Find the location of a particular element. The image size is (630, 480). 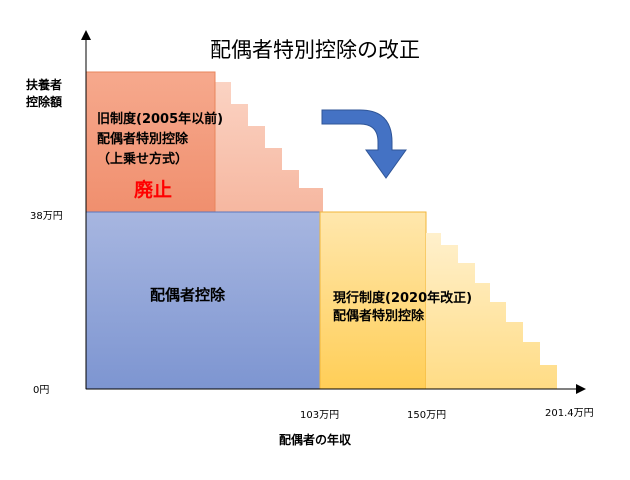

y-axis-label: 扶養者 控除額 is located at coordinates (51, 94).